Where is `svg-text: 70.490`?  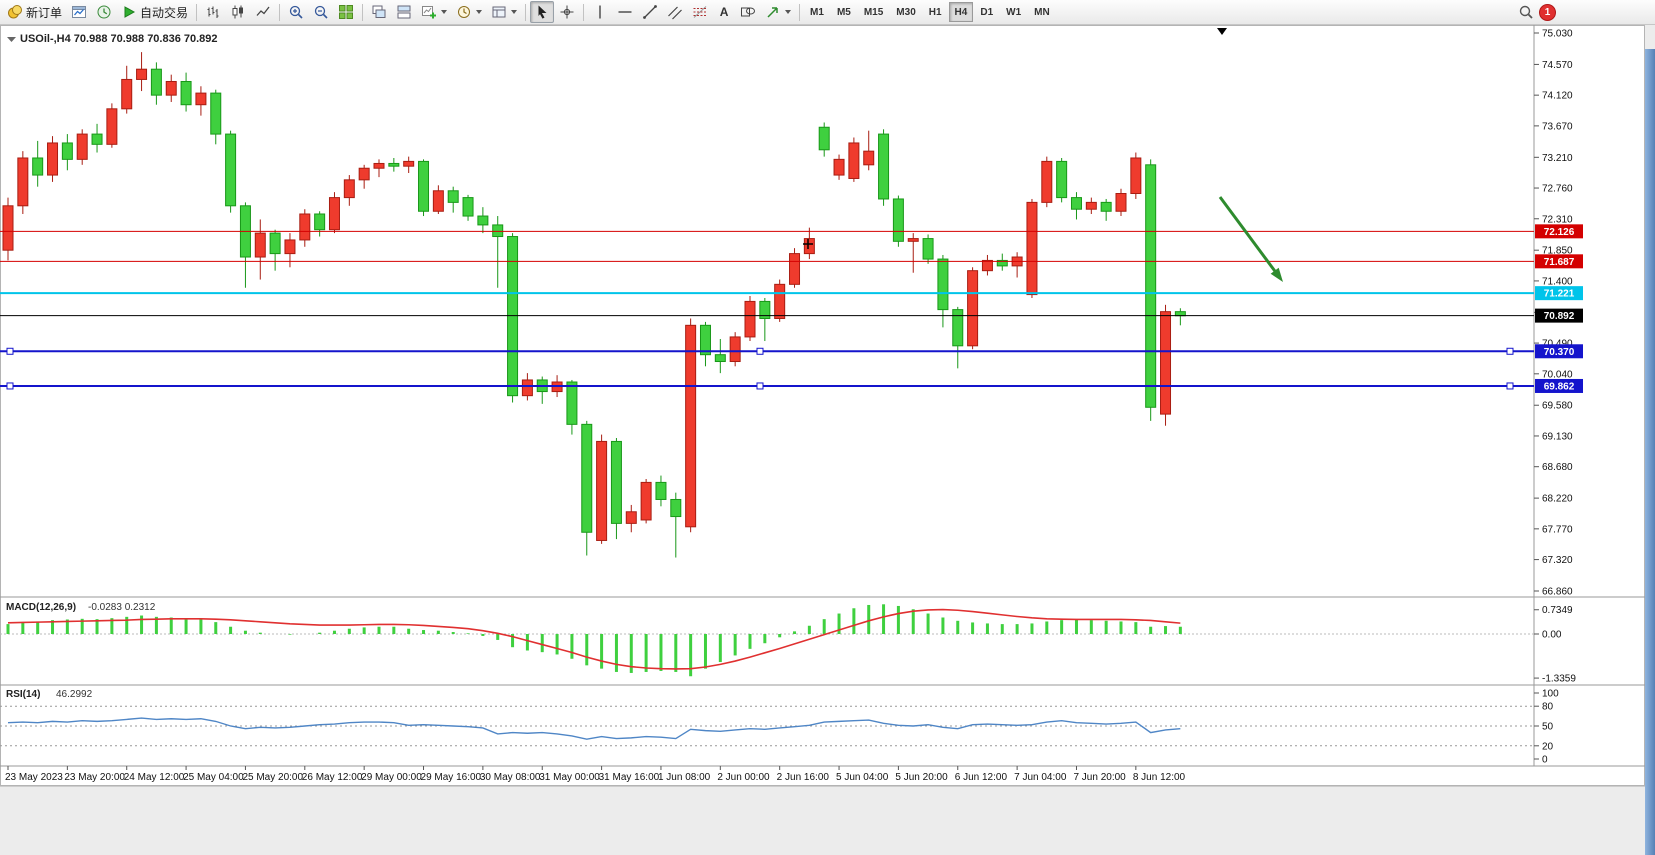 svg-text: 70.490 is located at coordinates (1557, 344).